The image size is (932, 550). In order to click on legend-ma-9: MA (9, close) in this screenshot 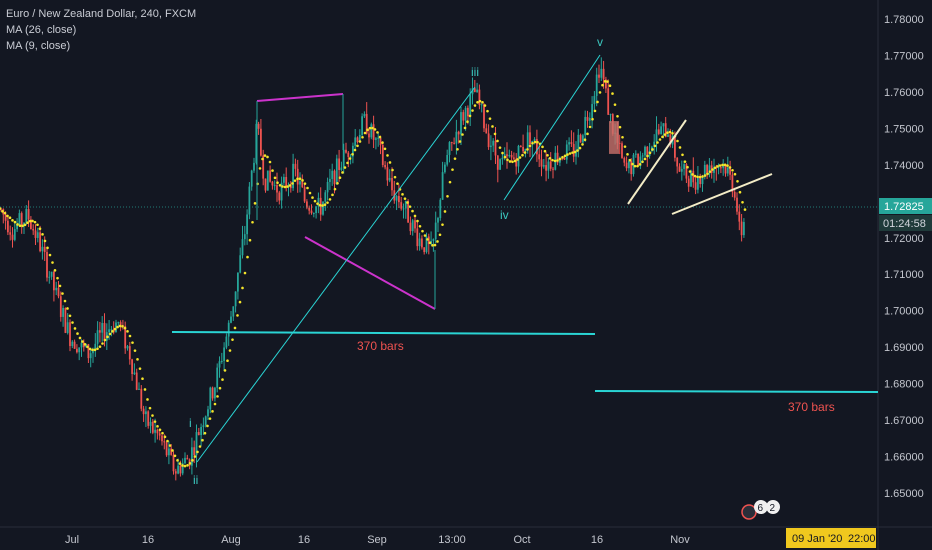, I will do `click(38, 46)`.